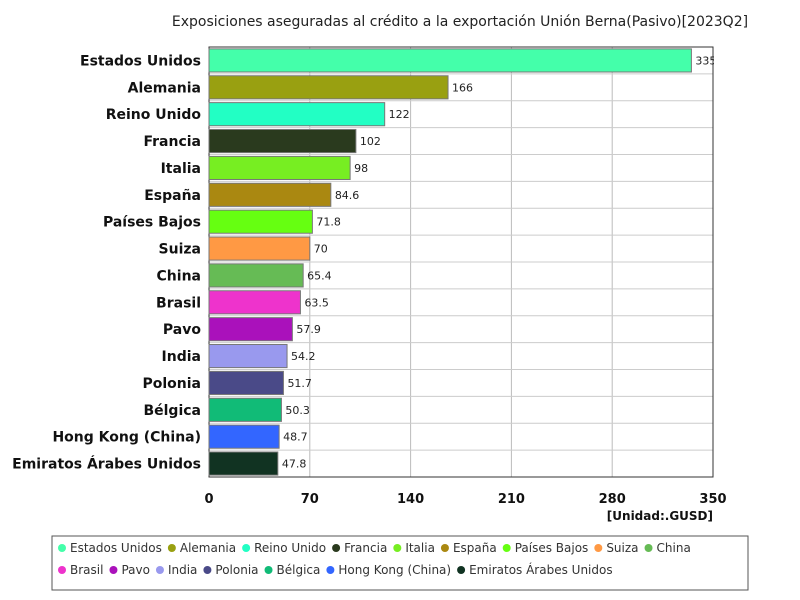 Image resolution: width=800 pixels, height=600 pixels. I want to click on value-label: 71.8, so click(328, 222).